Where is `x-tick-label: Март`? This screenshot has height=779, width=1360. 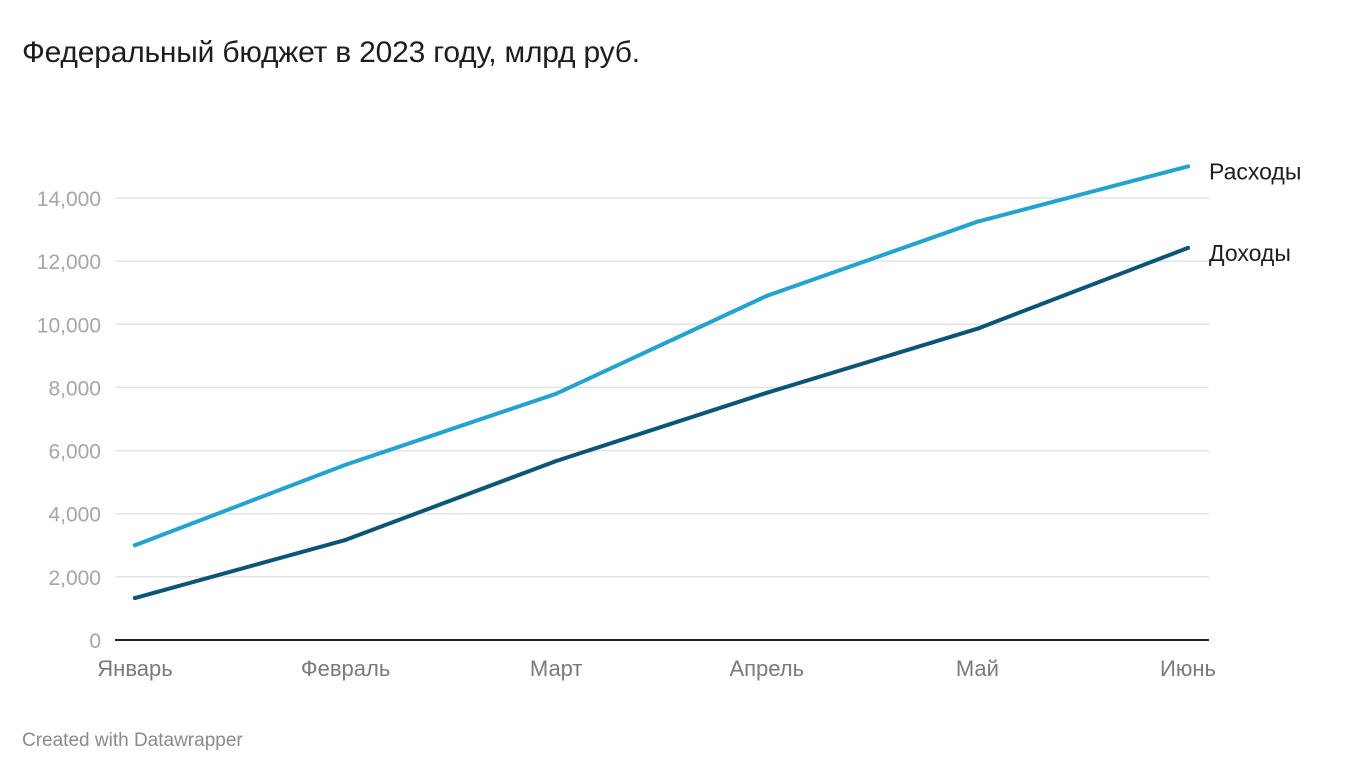
x-tick-label: Март is located at coordinates (556, 668).